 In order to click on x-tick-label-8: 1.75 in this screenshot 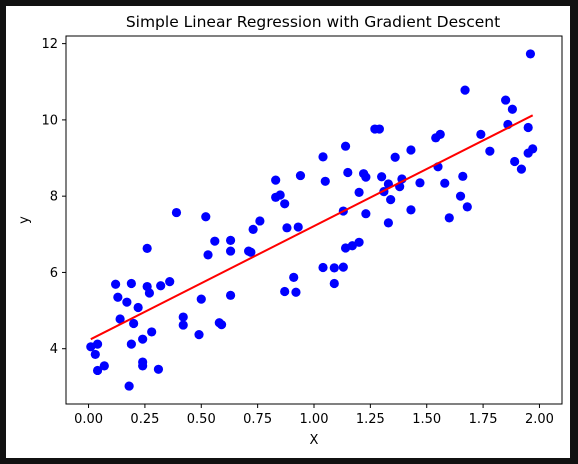, I will do `click(483, 419)`.